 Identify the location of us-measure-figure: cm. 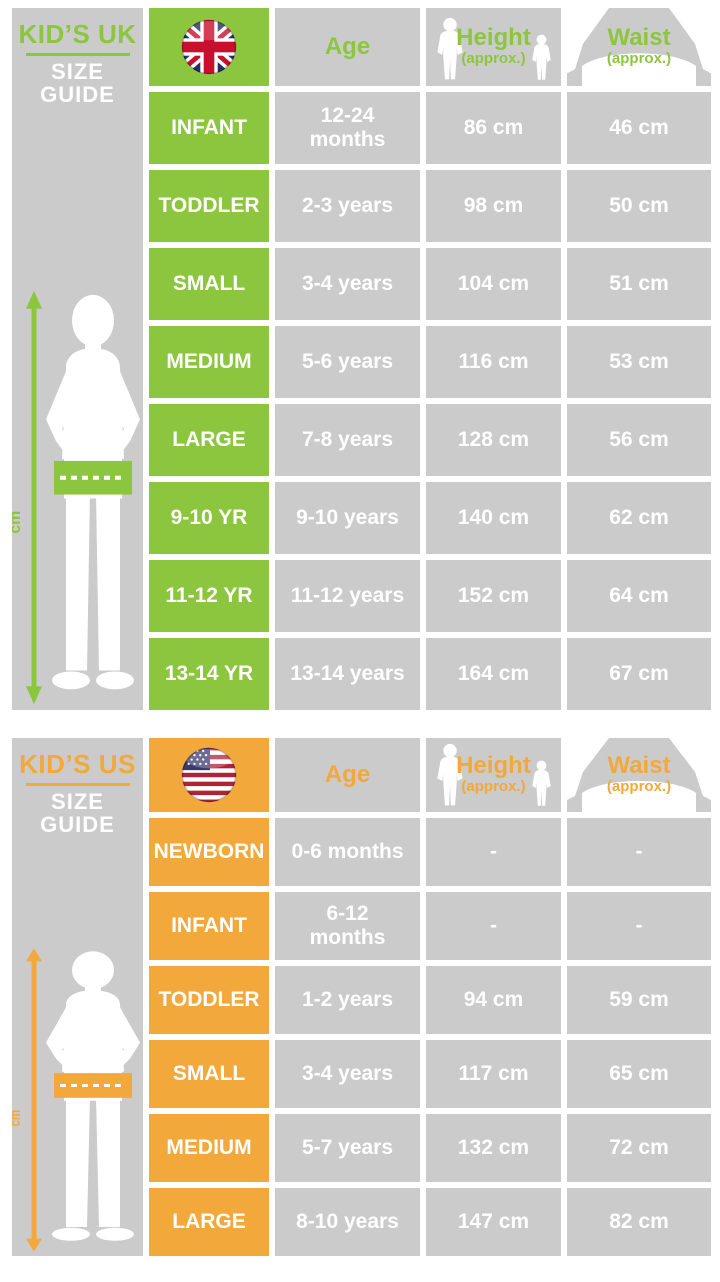
(74, 1100).